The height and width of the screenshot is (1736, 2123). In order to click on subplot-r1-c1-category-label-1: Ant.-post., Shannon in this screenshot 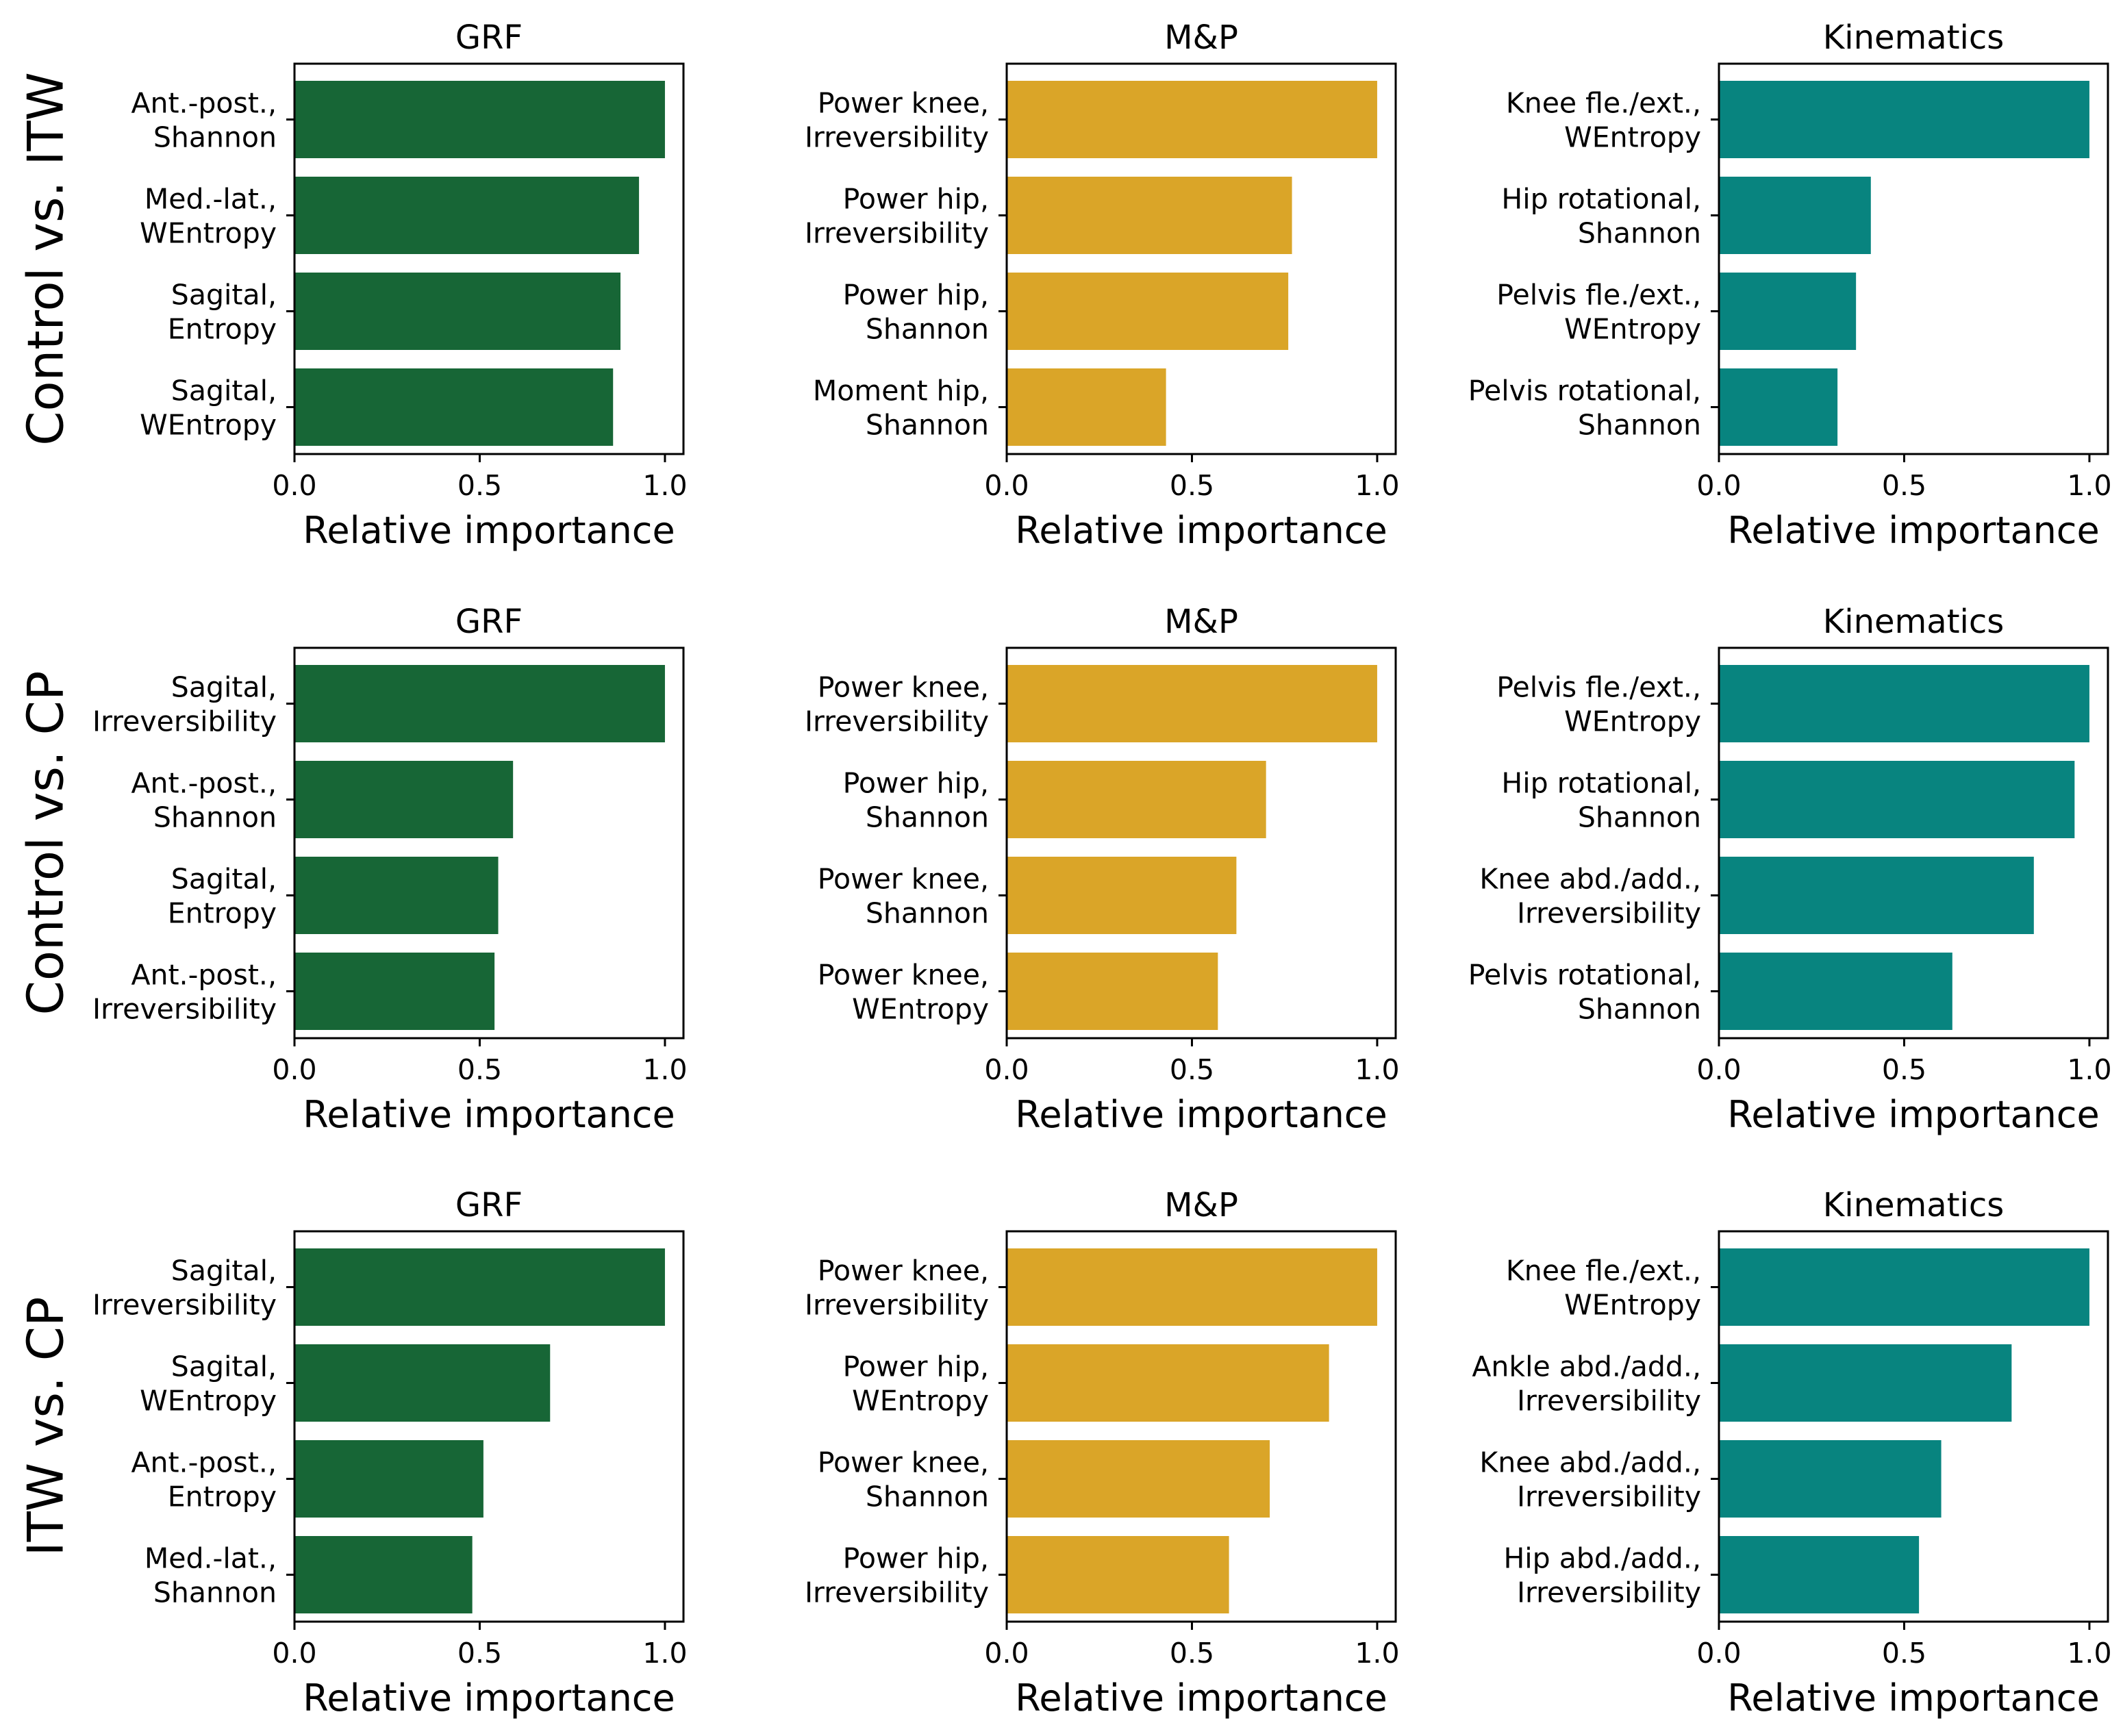, I will do `click(204, 120)`.